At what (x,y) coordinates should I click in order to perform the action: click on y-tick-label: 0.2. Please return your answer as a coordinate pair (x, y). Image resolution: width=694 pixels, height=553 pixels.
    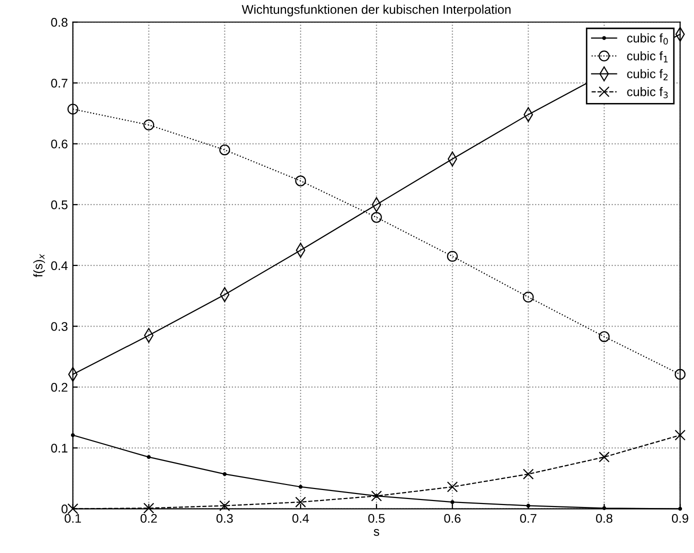
    Looking at the image, I should click on (59, 387).